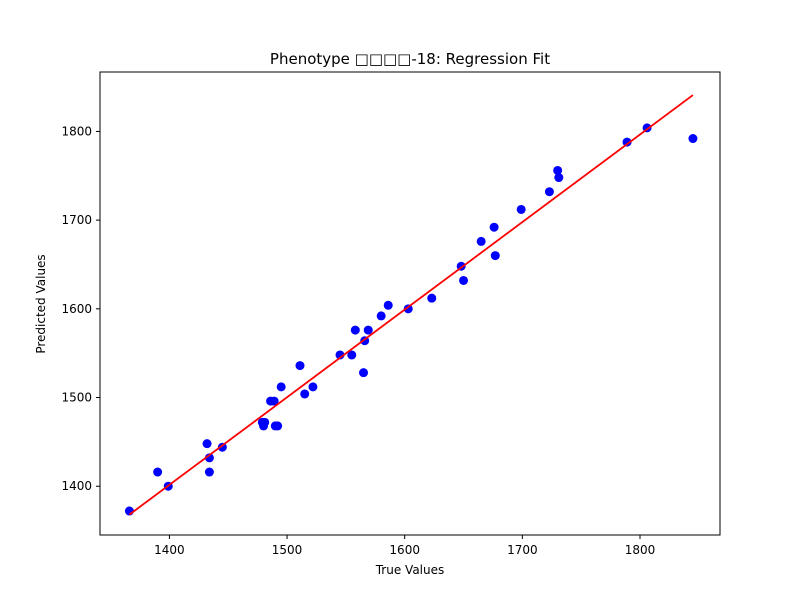 The width and height of the screenshot is (800, 604). Describe the element at coordinates (522, 550) in the screenshot. I see `x-tick-label-1700: 1700` at that location.